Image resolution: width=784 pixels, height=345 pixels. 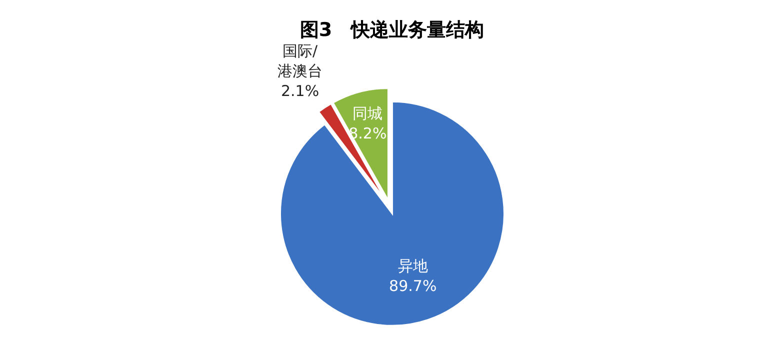 I want to click on chart-title: 图3 快递业务量结构, so click(x=392, y=30).